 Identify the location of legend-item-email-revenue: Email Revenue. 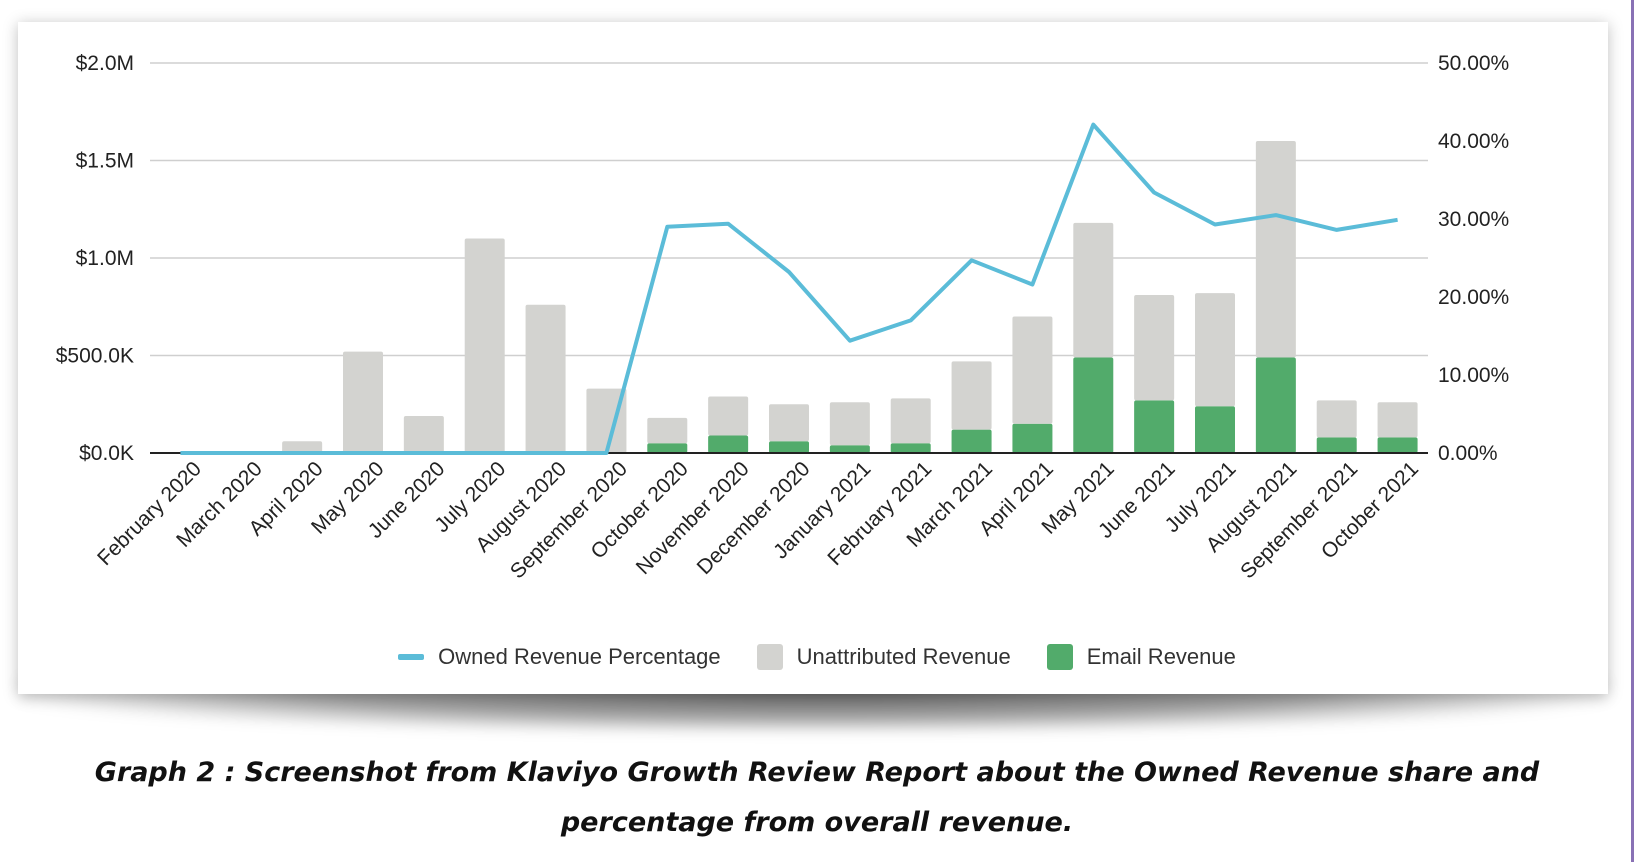
(1141, 657).